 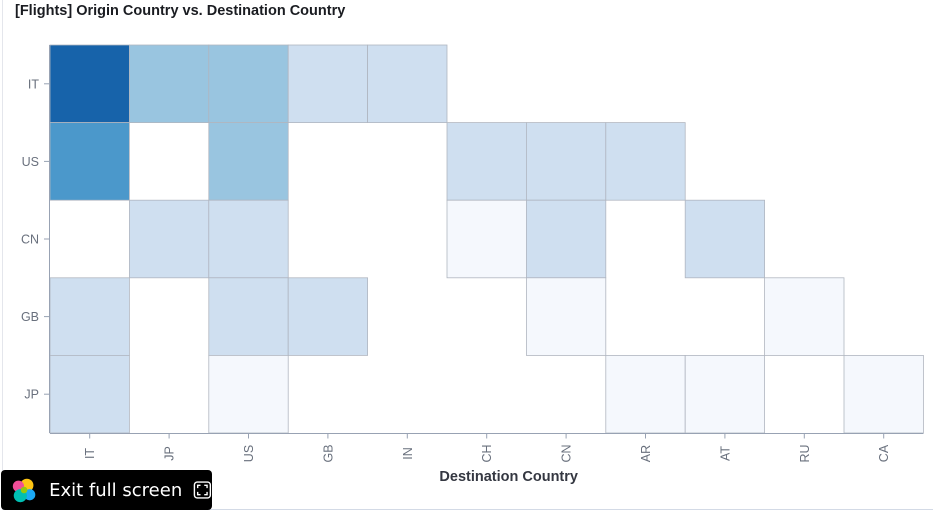 I want to click on exit-full-screen-button: Exit full screen, so click(x=106, y=490).